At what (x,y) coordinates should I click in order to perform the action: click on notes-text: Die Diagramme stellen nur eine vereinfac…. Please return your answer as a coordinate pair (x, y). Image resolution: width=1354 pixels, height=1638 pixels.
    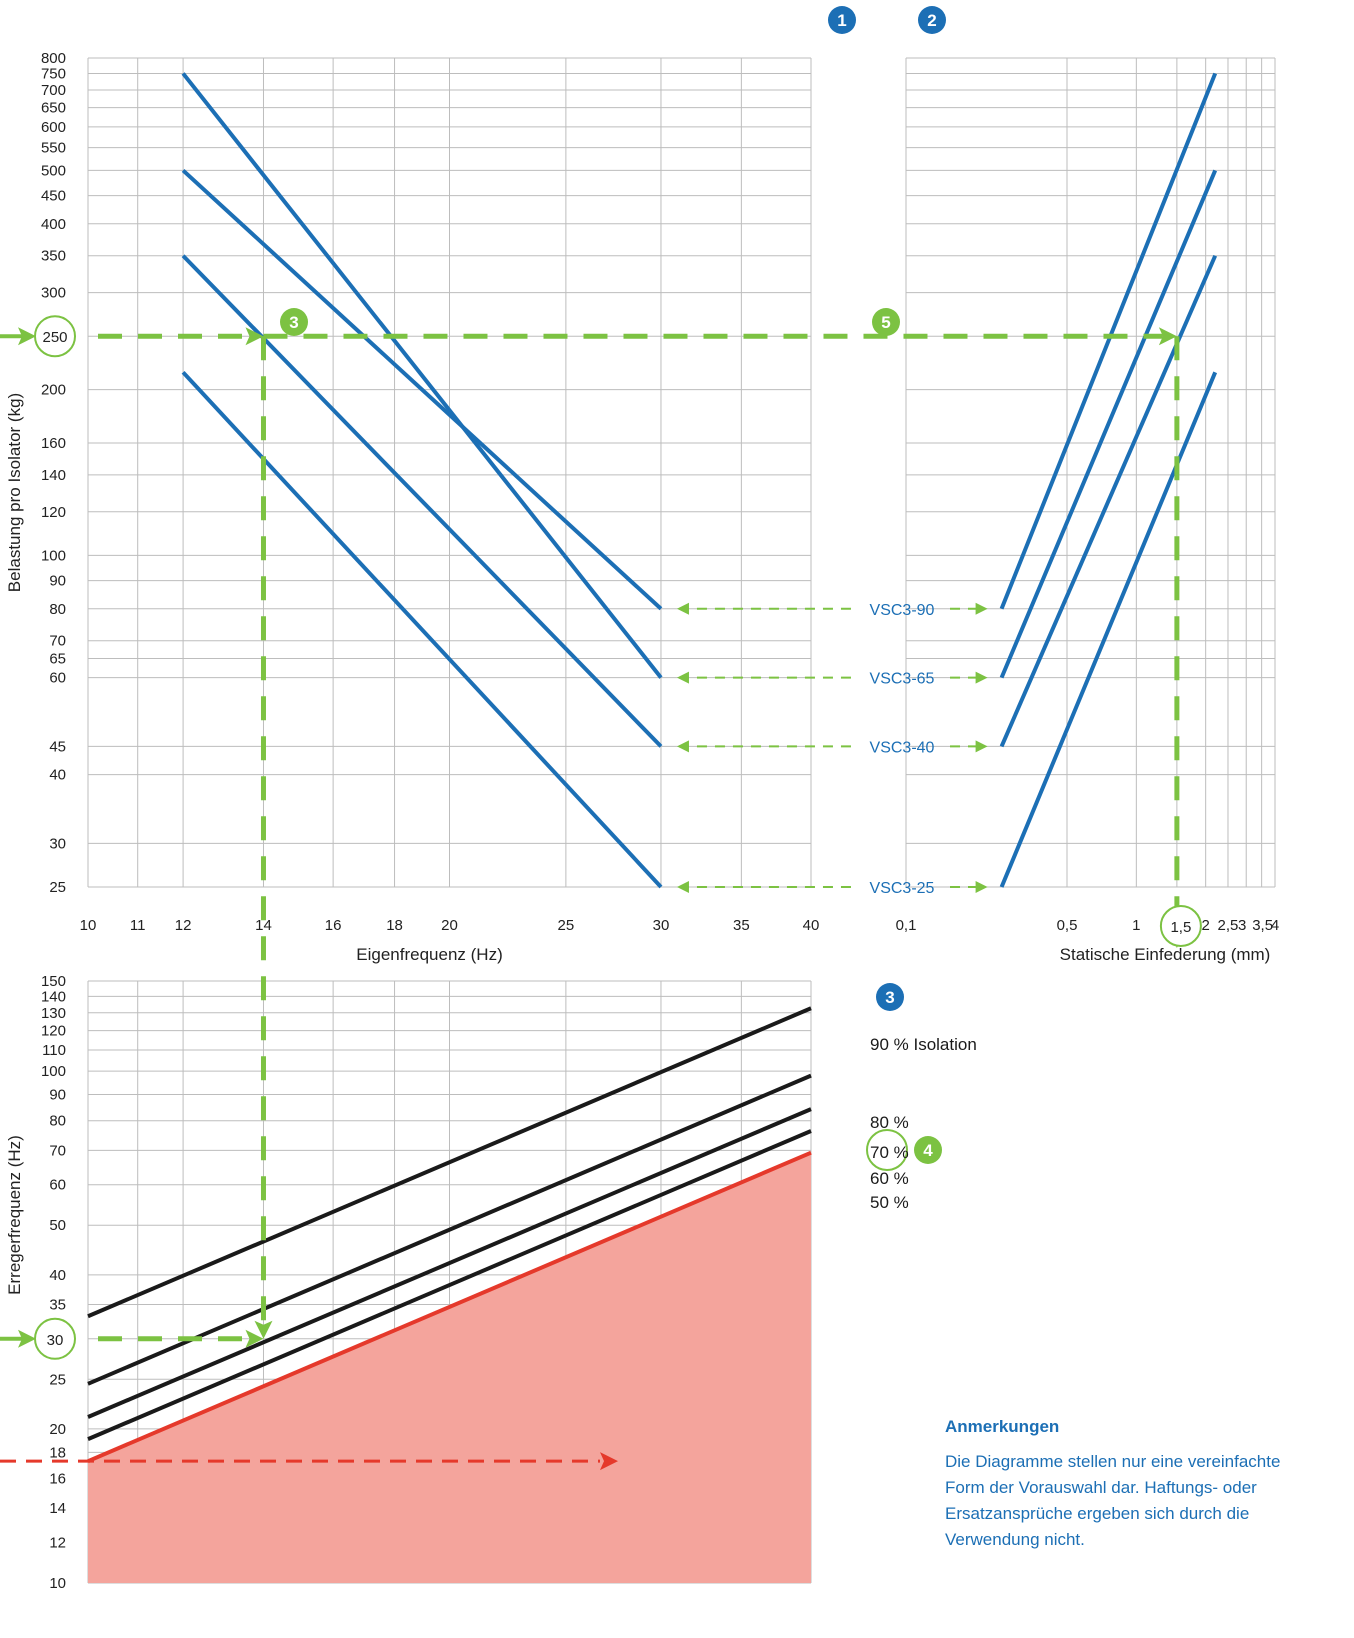
    Looking at the image, I should click on (1113, 1500).